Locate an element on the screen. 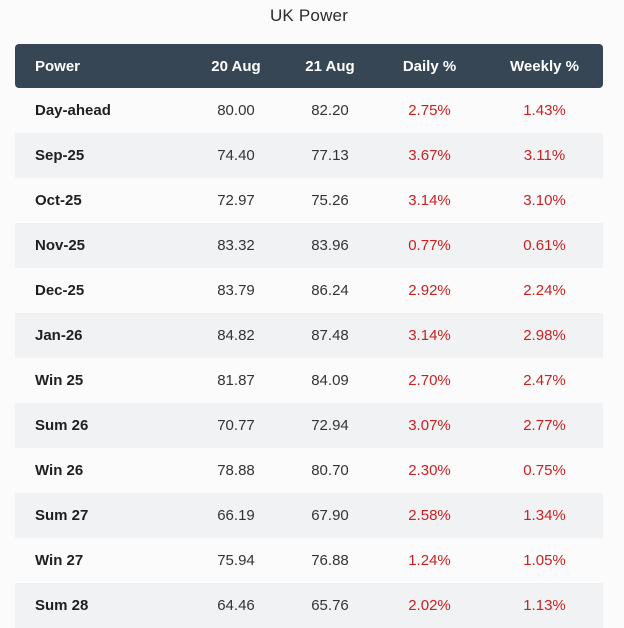 The height and width of the screenshot is (628, 624). table-row: Sum 26 70.77 72.94 3.07% 2.77% is located at coordinates (309, 425).